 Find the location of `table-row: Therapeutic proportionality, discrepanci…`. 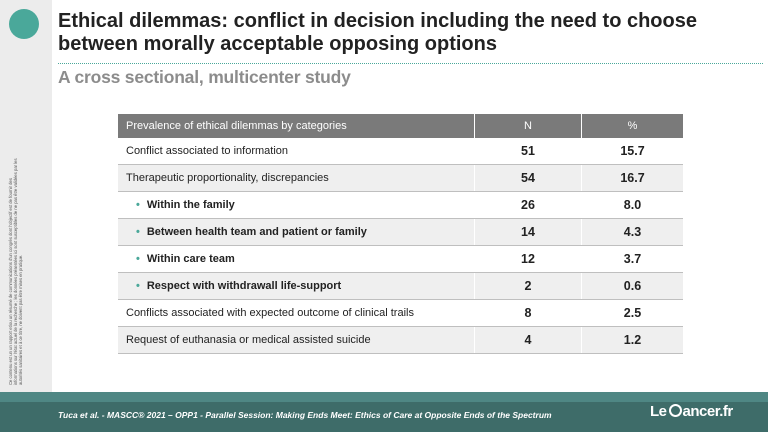

table-row: Therapeutic proportionality, discrepanci… is located at coordinates (400, 178).